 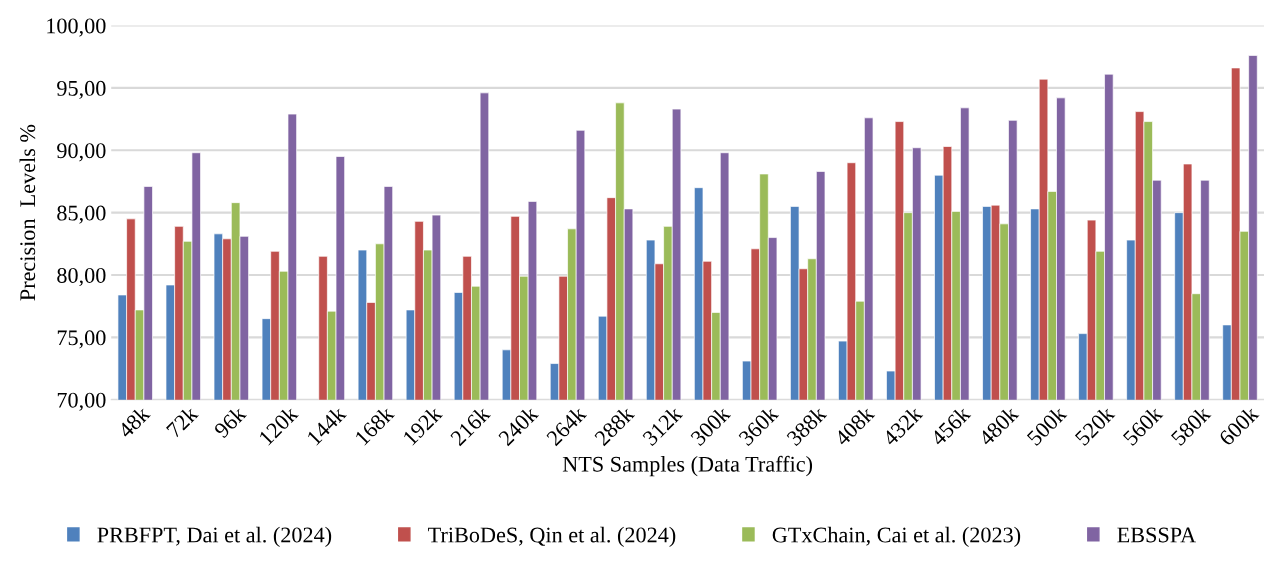 What do you see at coordinates (614, 425) in the screenshot?
I see `x-tick-label: 288k` at bounding box center [614, 425].